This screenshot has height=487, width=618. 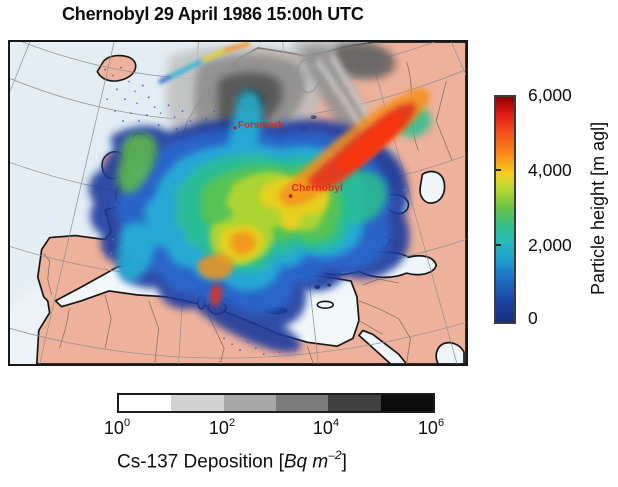 What do you see at coordinates (213, 14) in the screenshot?
I see `figure-title: Chernobyl 29 April 1986 15:00h UTC` at bounding box center [213, 14].